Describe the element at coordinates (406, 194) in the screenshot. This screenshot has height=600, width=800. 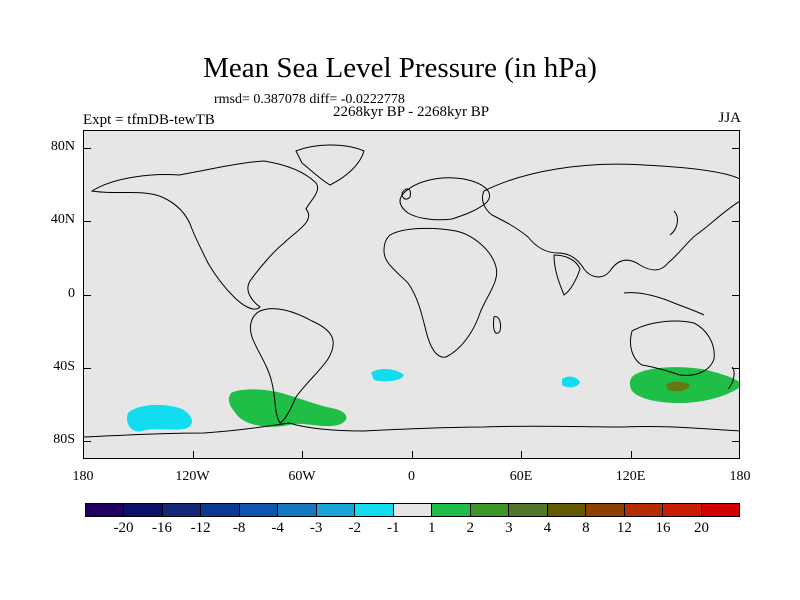
I see `coast-uk` at that location.